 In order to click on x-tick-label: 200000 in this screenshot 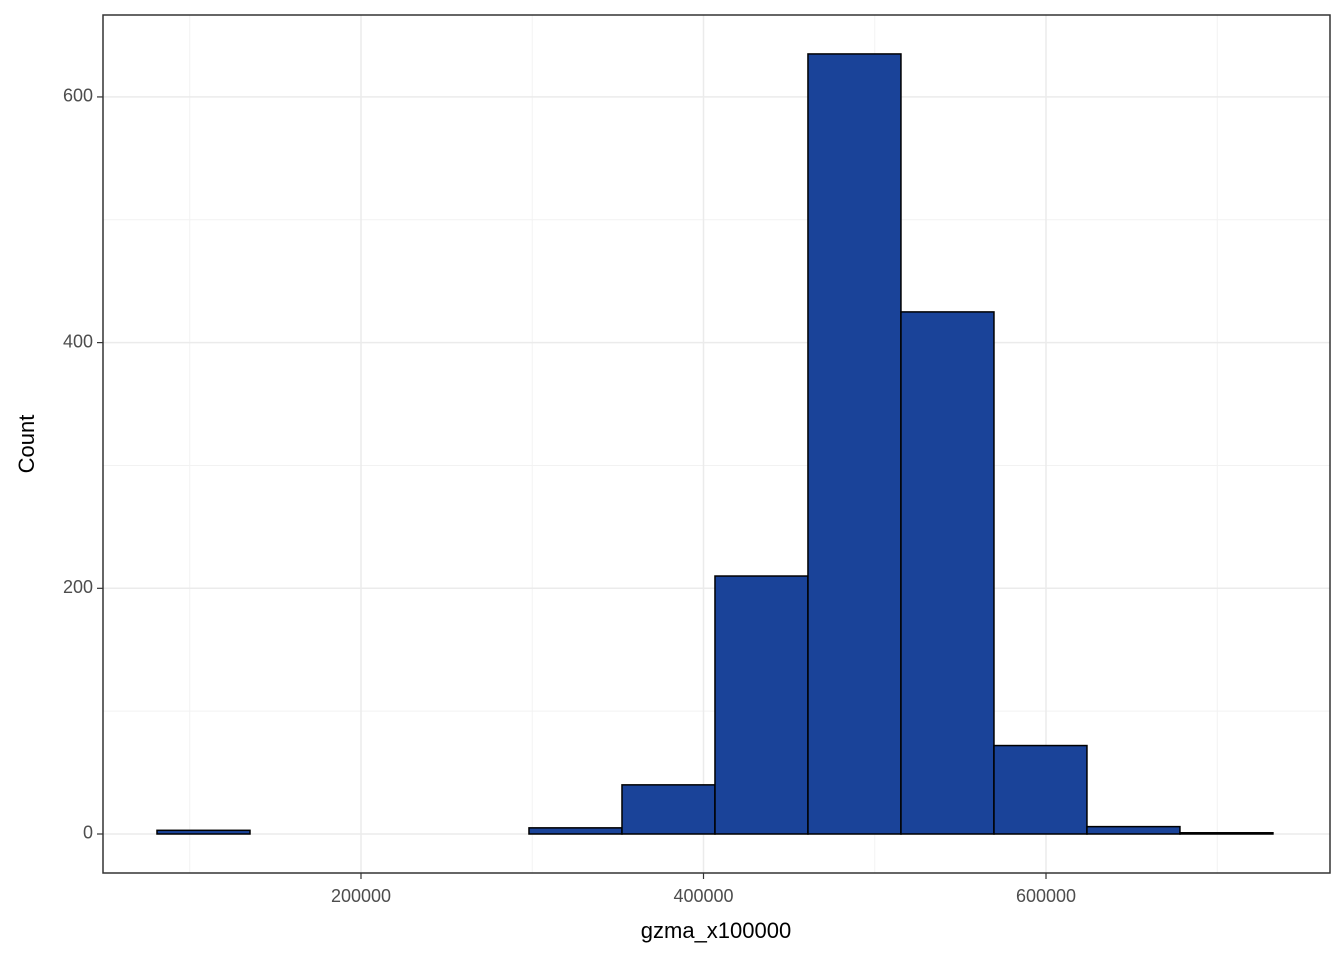, I will do `click(361, 896)`.